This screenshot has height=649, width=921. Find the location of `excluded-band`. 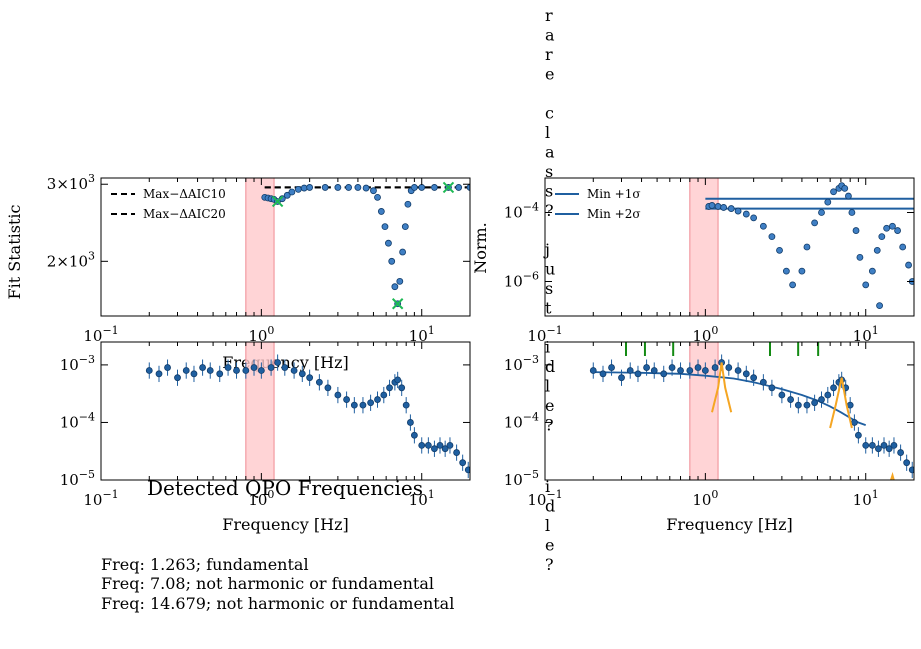

excluded-band is located at coordinates (704, 247).